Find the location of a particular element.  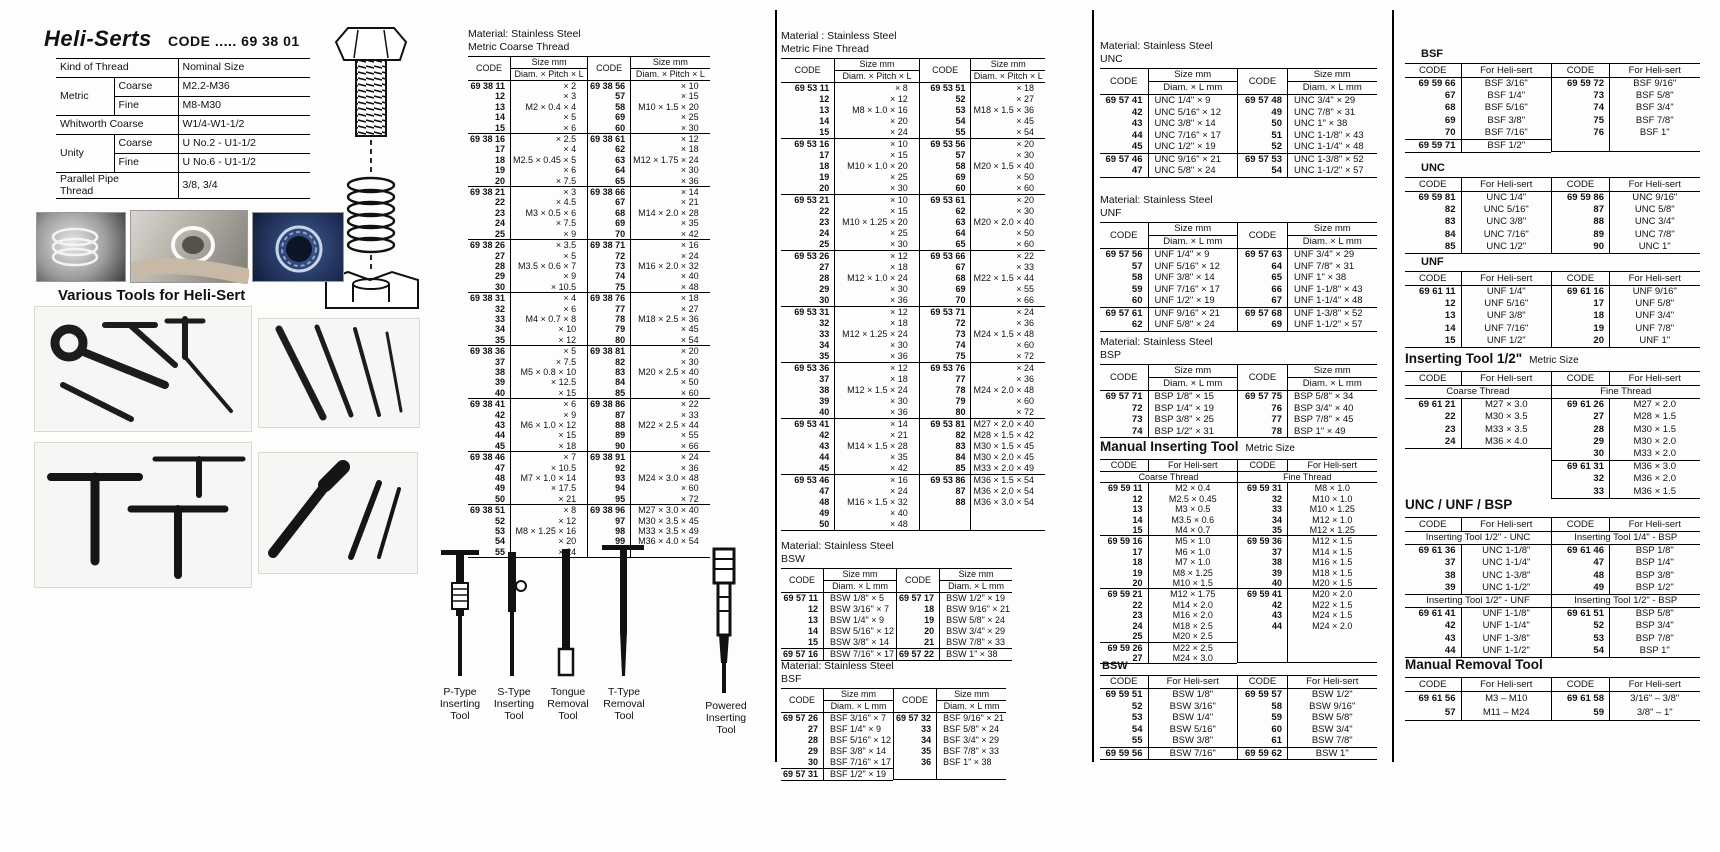

table-row: 33 M10 × 1.25 is located at coordinates (1307, 509).